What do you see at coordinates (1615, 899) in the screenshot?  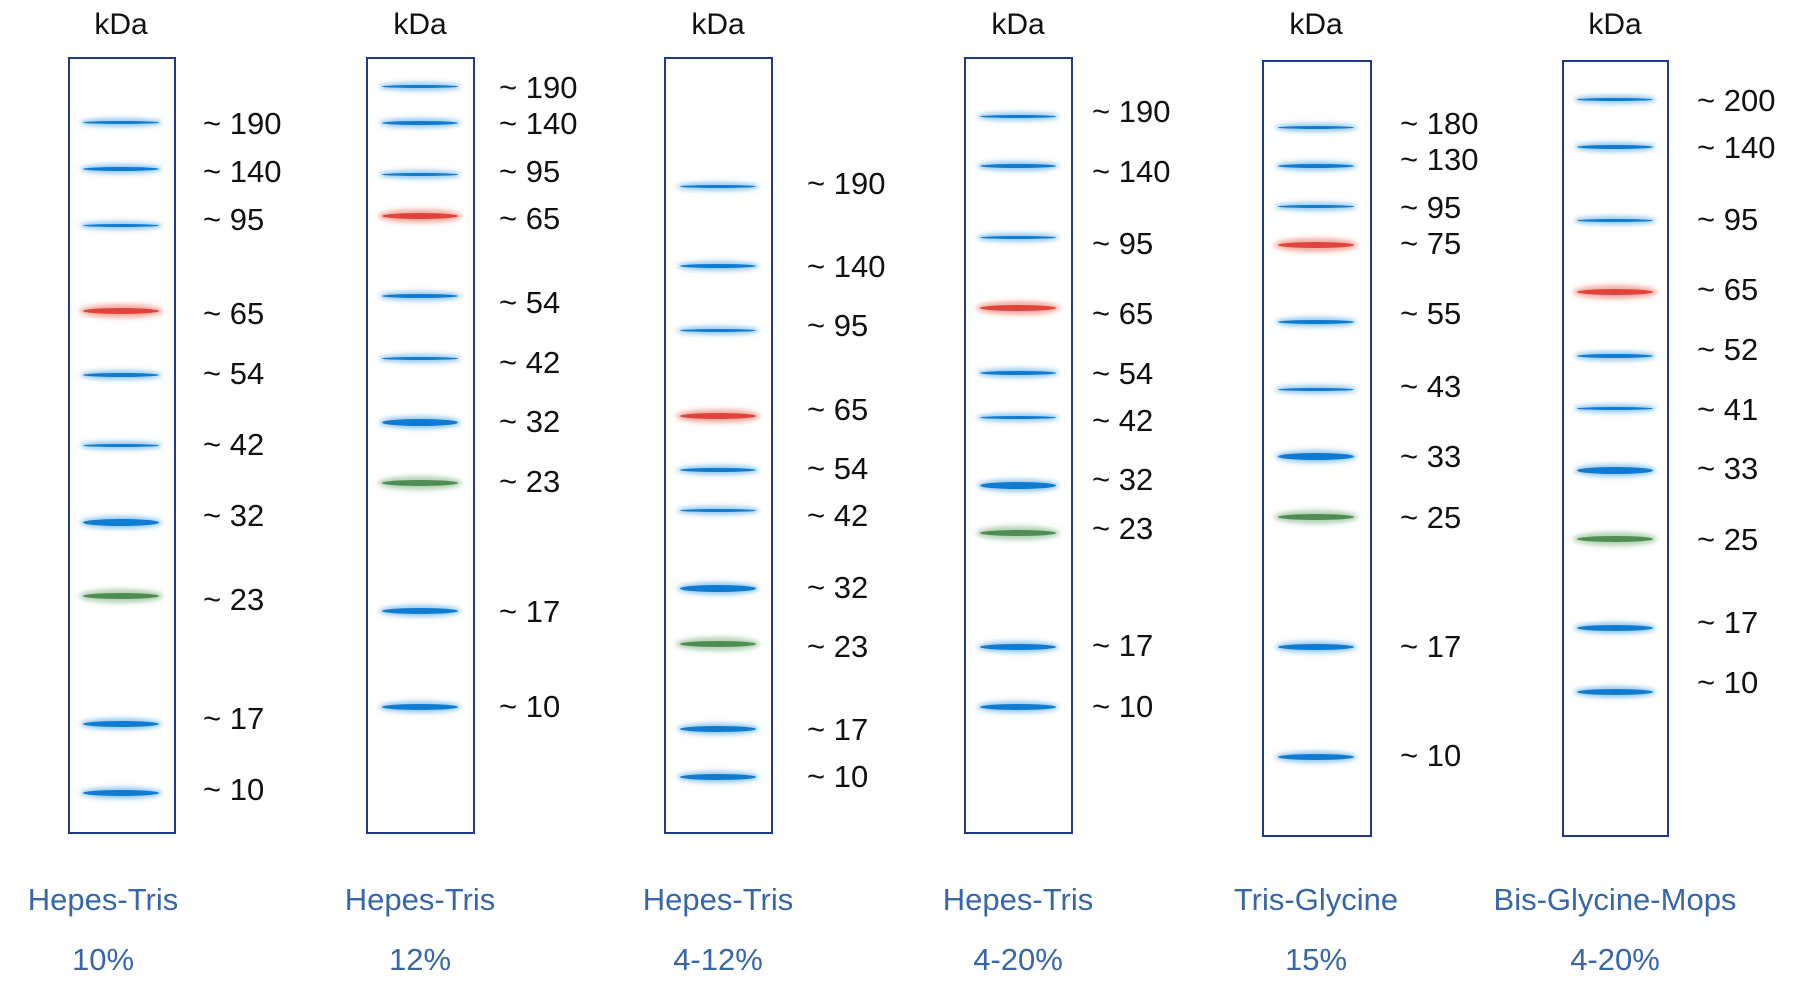 I see `buffer-system-label: Bis-Glycine-Mops` at bounding box center [1615, 899].